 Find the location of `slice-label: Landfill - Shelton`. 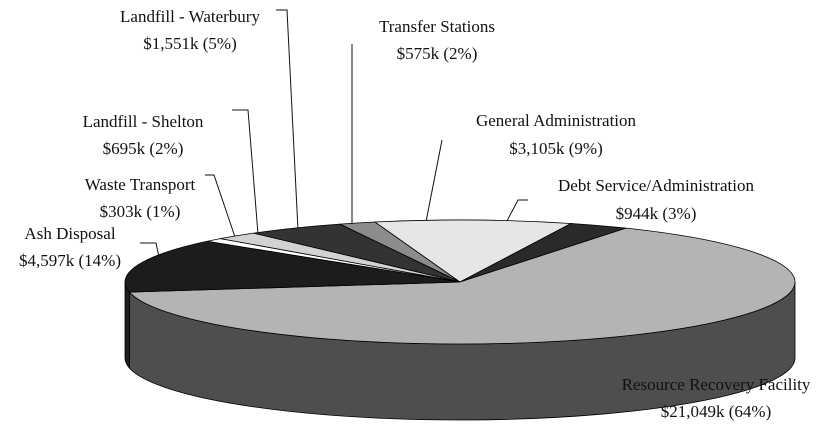

slice-label: Landfill - Shelton is located at coordinates (143, 121).